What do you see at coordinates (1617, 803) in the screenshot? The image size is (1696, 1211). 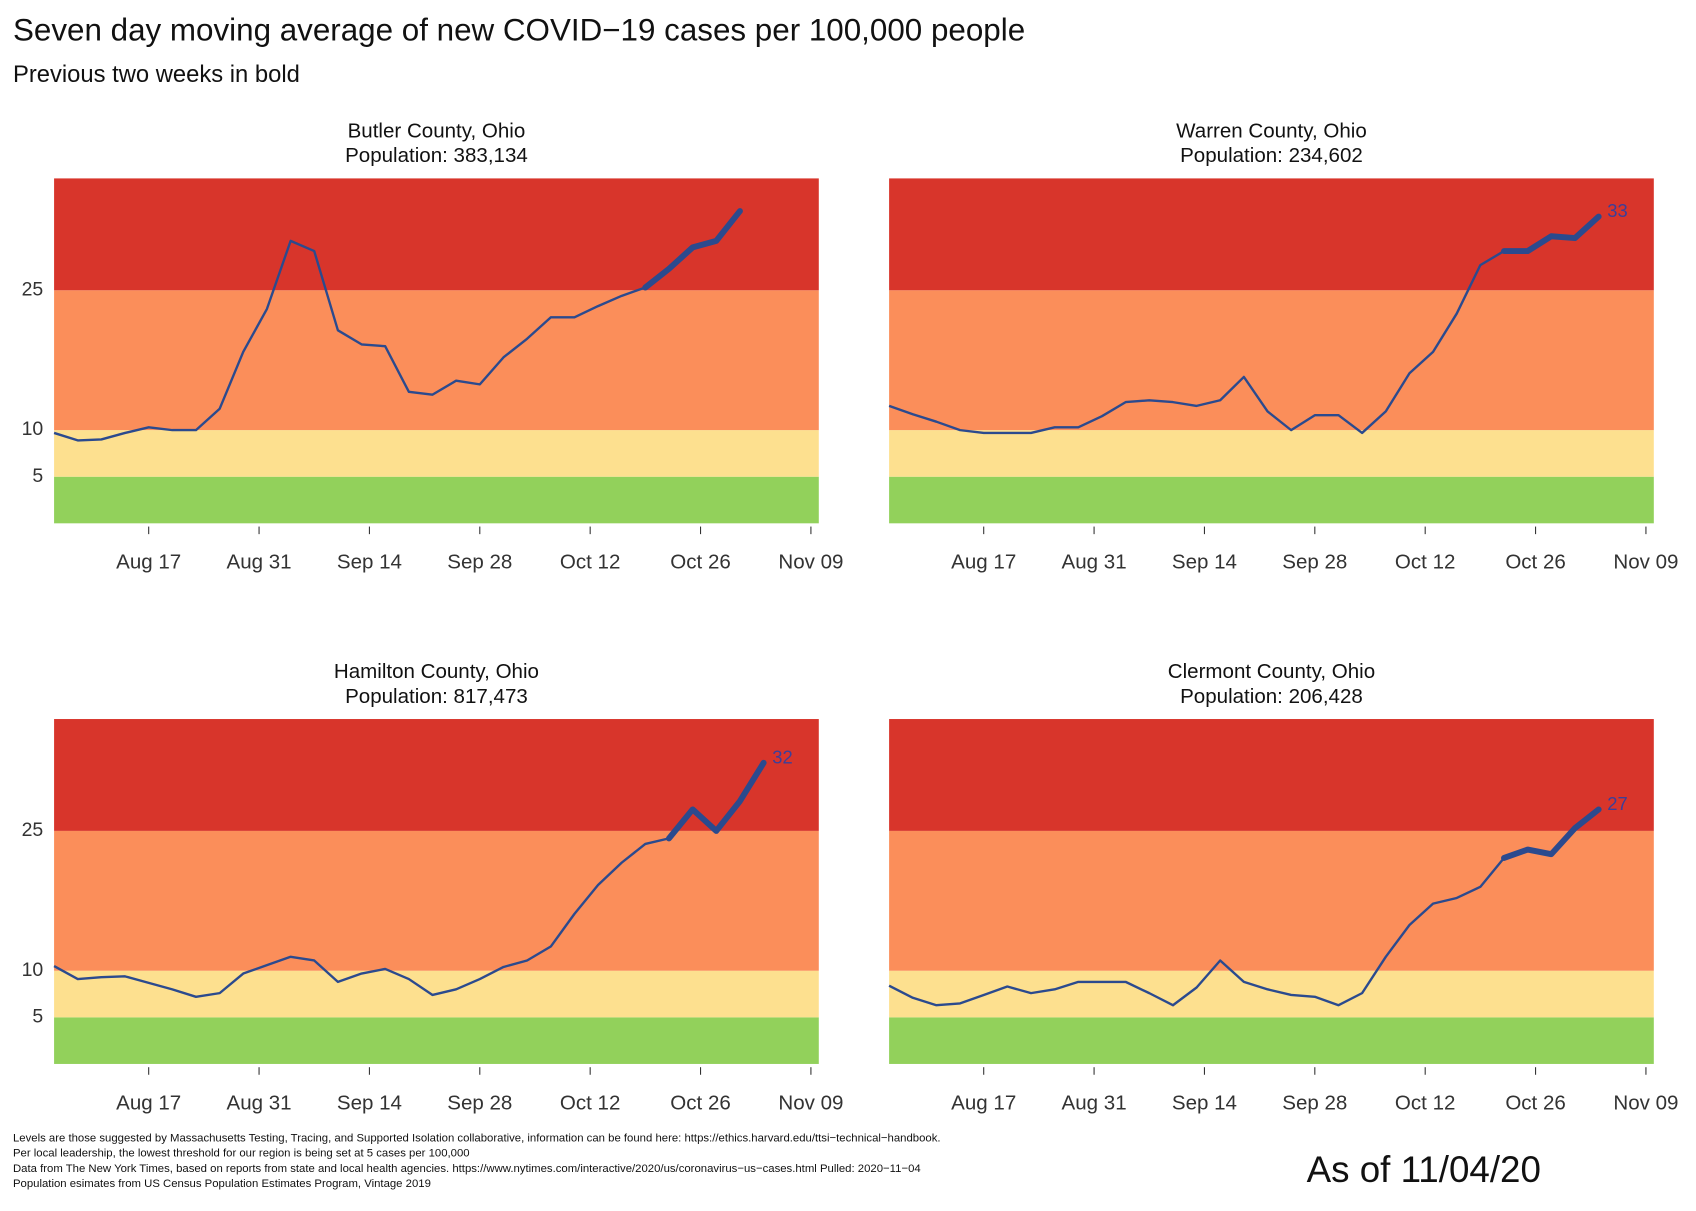 I see `end-value-label: 27` at bounding box center [1617, 803].